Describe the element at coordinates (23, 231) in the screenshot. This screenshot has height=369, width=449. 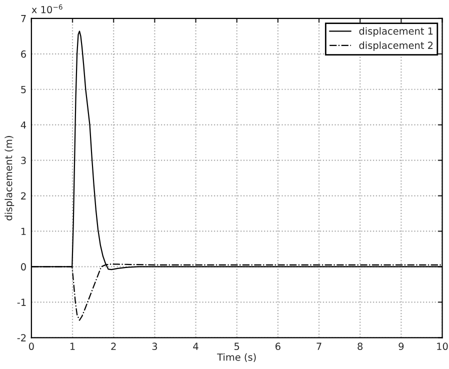
I see `y-tick-label: 1` at that location.